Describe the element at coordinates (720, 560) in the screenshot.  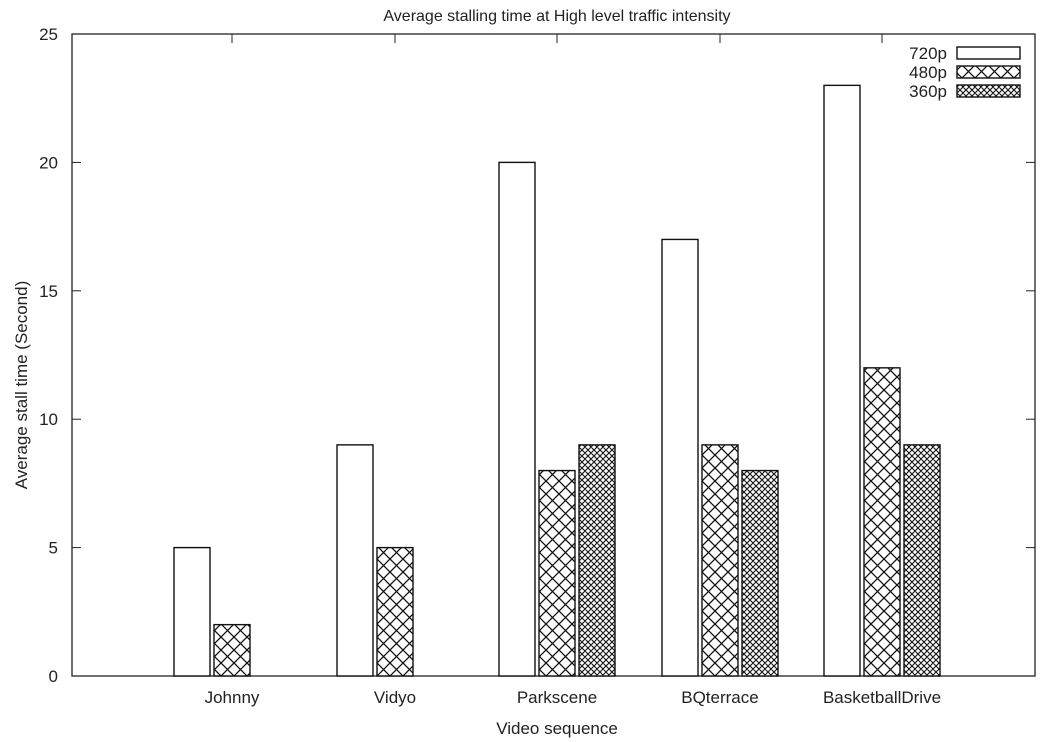
I see `bar-480p-bqterrace` at that location.